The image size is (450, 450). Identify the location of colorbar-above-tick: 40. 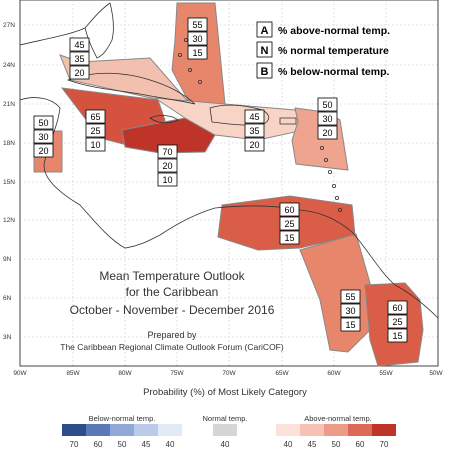
(288, 444).